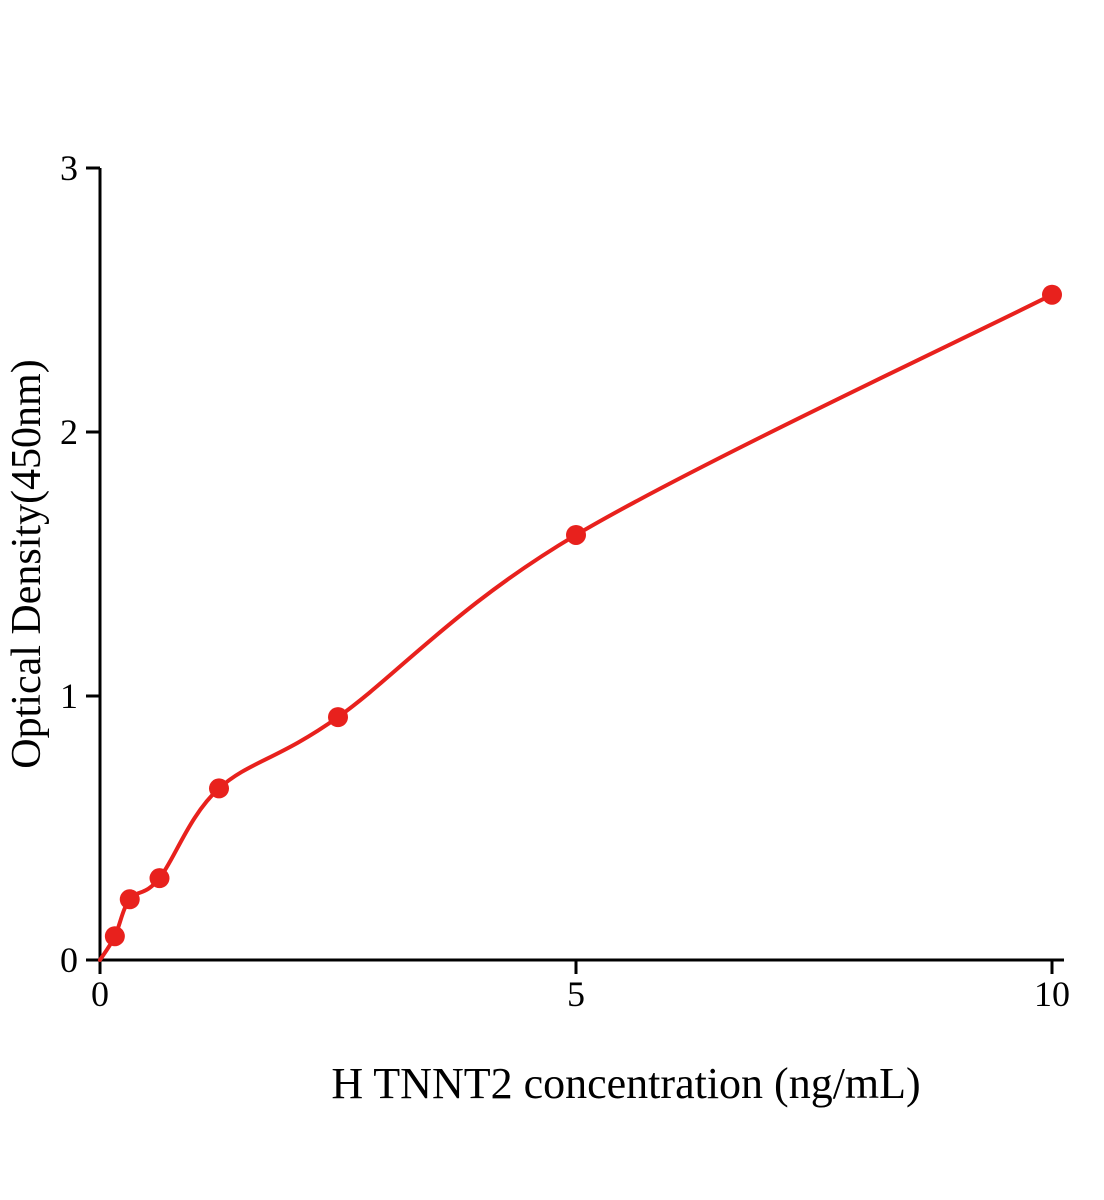 The height and width of the screenshot is (1200, 1104). I want to click on y-tick-label: 0, so click(69, 960).